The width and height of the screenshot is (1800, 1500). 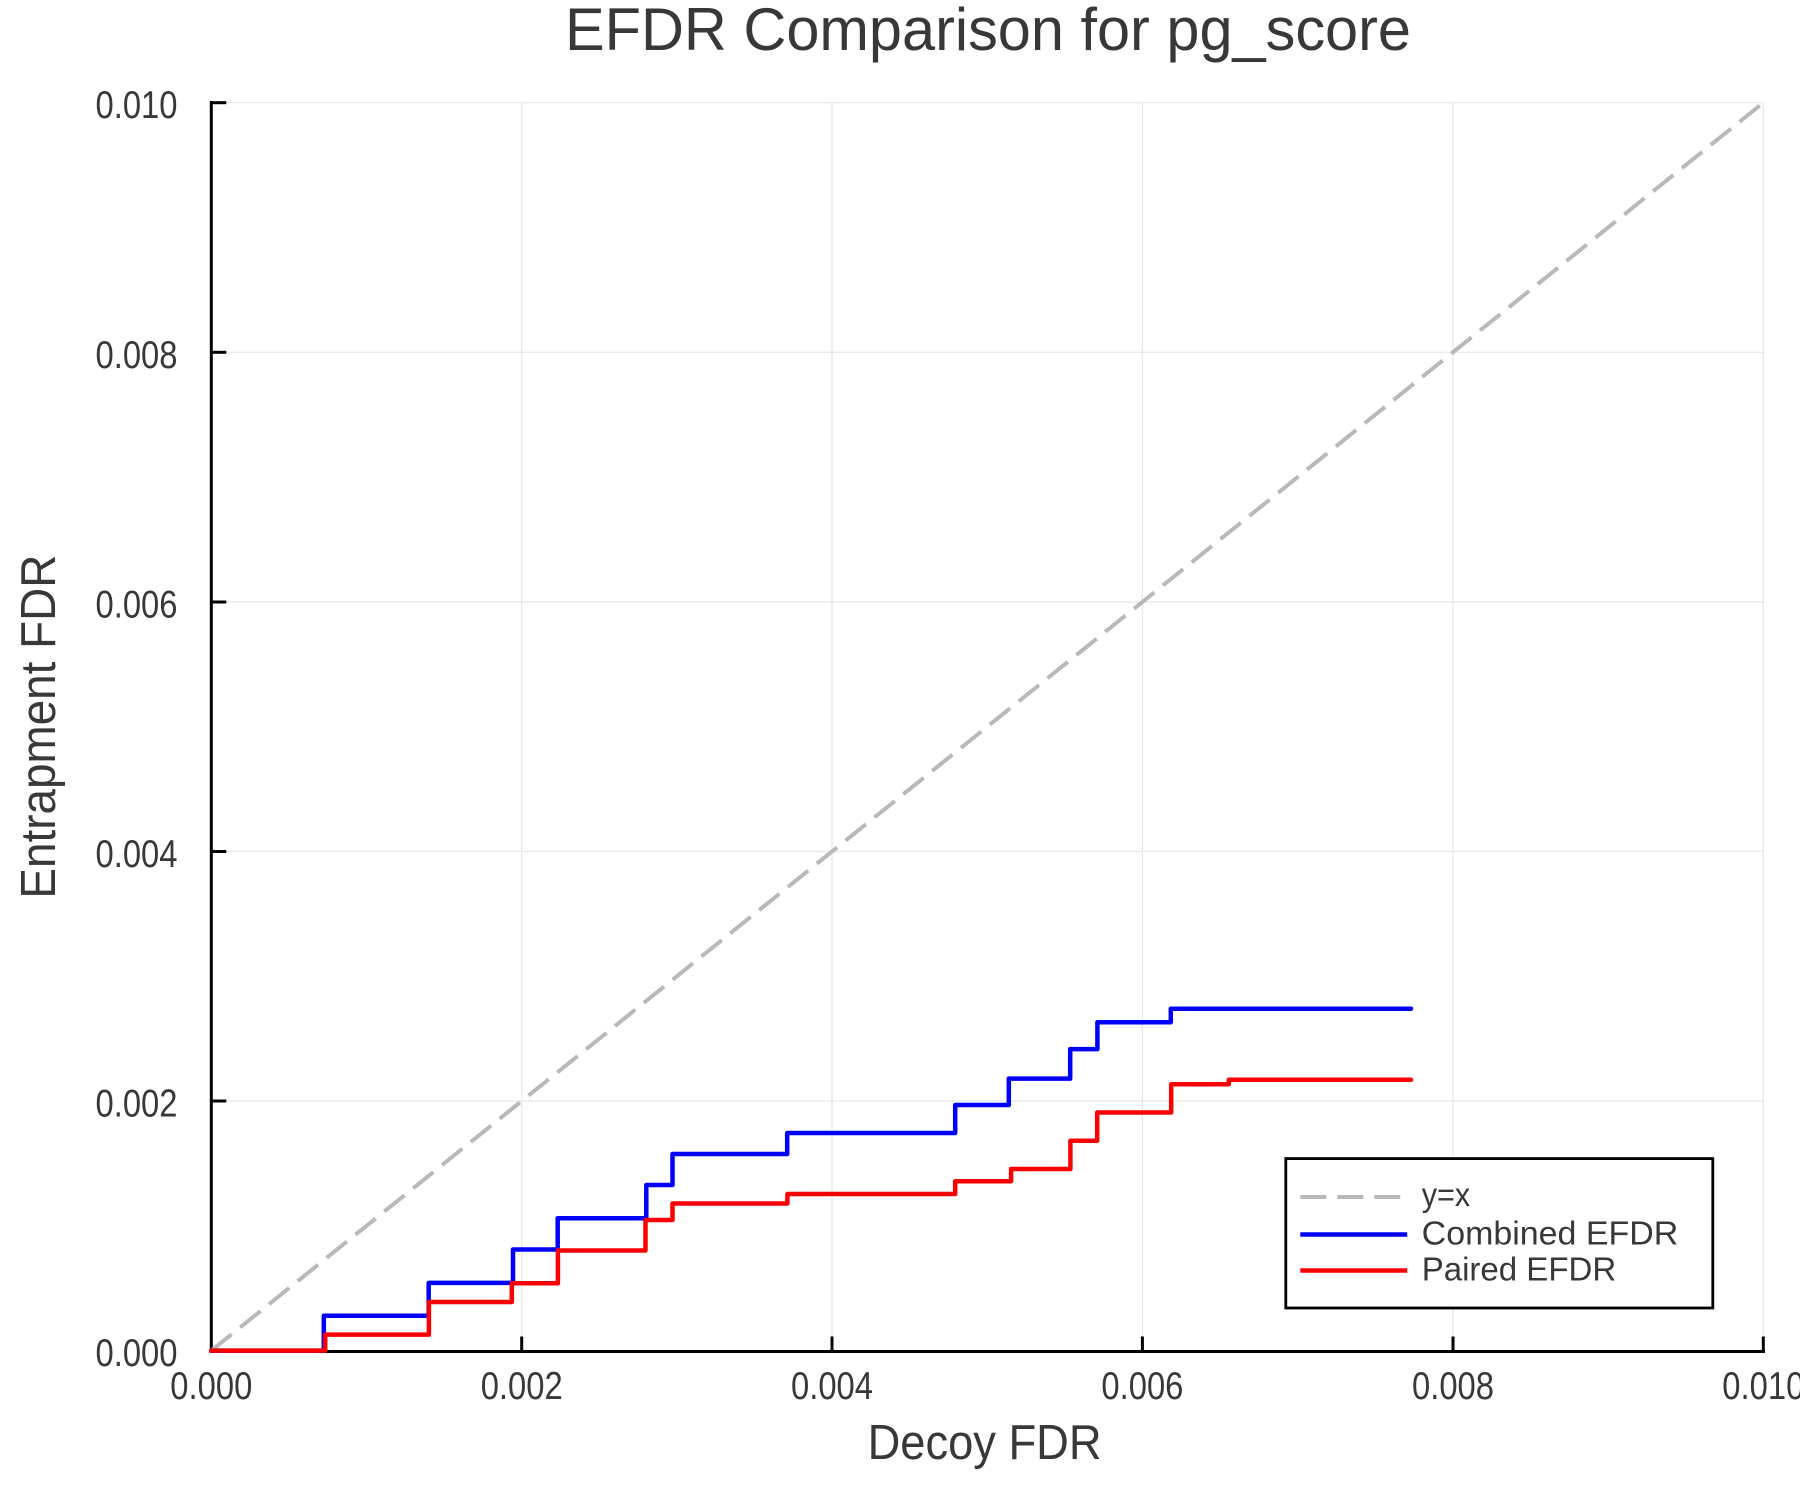 What do you see at coordinates (1519, 1269) in the screenshot?
I see `svg-text: Paired EFDR` at bounding box center [1519, 1269].